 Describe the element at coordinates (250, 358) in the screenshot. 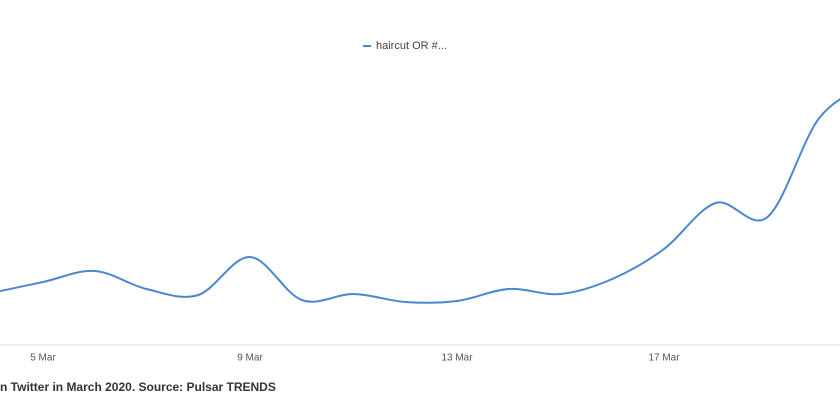

I see `x-tick-label: 9 Mar` at that location.